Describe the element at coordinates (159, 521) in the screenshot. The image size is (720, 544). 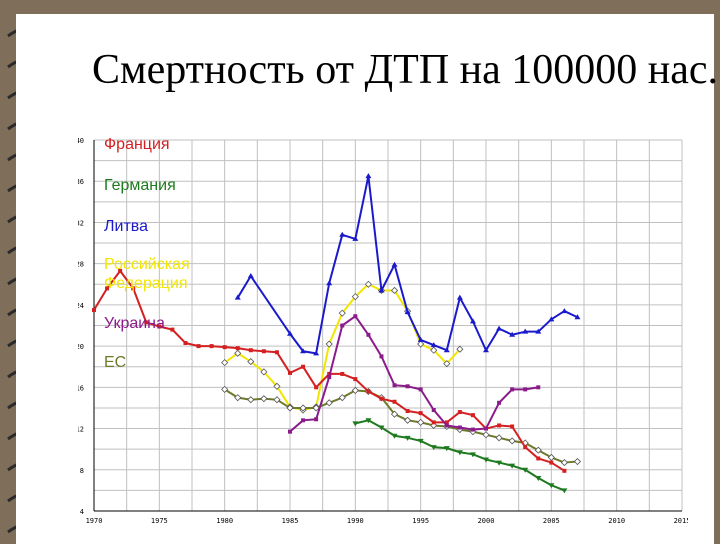
I see `x-tick-label: 1975` at that location.